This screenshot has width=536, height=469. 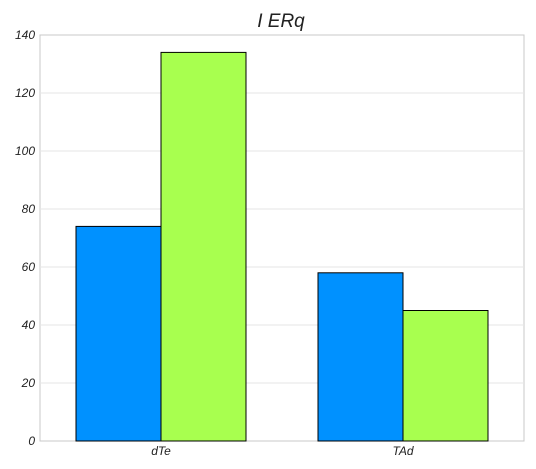 I want to click on chart-title: I ERq, so click(x=281, y=21).